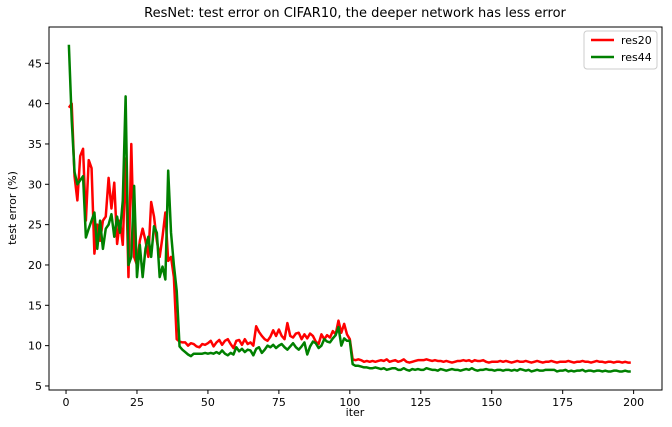 This screenshot has height=427, width=672. What do you see at coordinates (137, 402) in the screenshot?
I see `x-tick-label: 25` at bounding box center [137, 402].